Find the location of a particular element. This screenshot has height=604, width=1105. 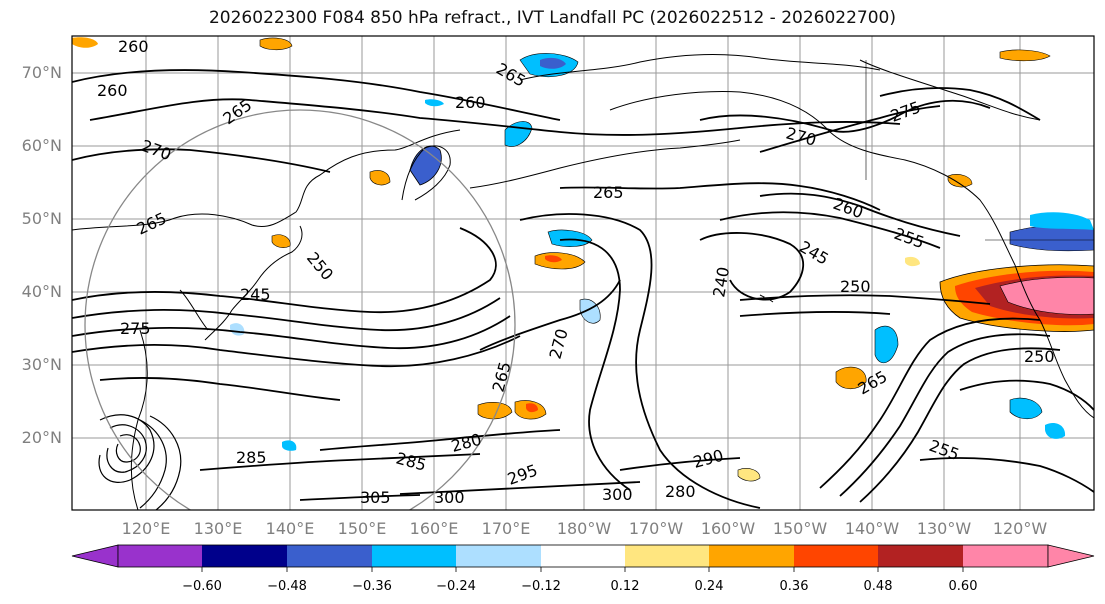

shade-cyan-bc is located at coordinates (1062, 221).